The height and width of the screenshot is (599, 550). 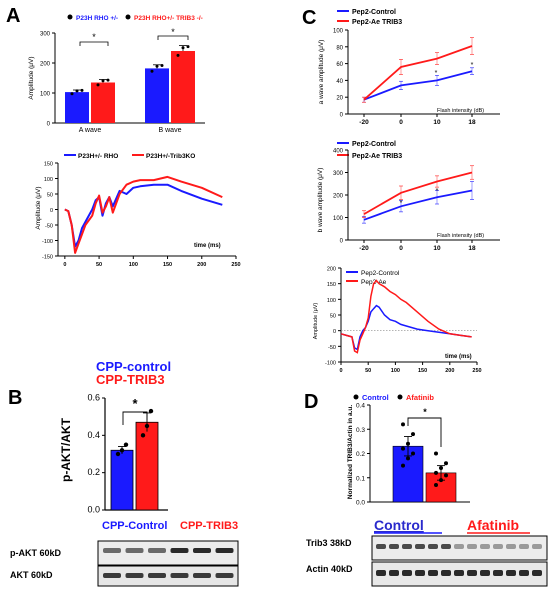 What do you see at coordinates (420, 397) in the screenshot?
I see `legend-afatinib: Afatinib` at bounding box center [420, 397].